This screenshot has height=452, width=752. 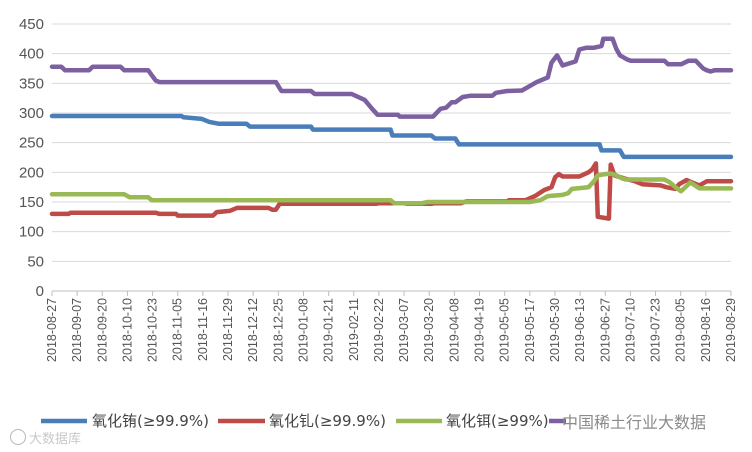 I want to click on x-tick-label: 2018-08-27, so click(x=52, y=330).